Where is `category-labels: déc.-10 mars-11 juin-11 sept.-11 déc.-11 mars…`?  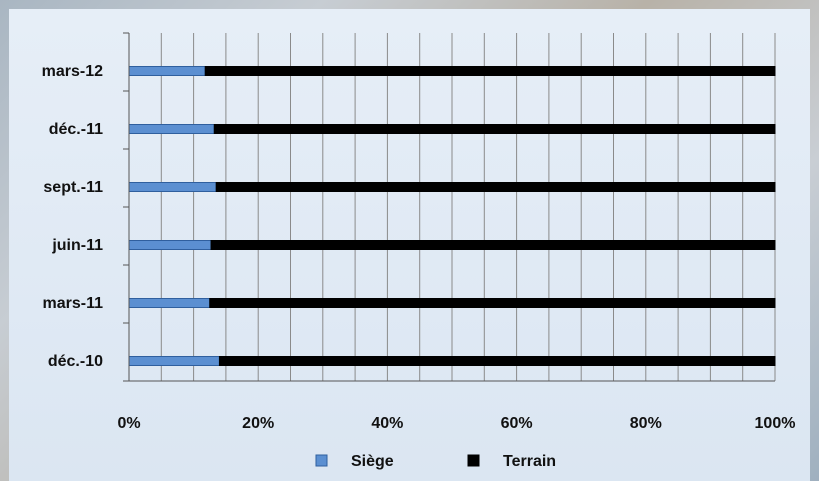 category-labels: déc.-10 mars-11 juin-11 sept.-11 déc.-11 mars… is located at coordinates (72, 216).